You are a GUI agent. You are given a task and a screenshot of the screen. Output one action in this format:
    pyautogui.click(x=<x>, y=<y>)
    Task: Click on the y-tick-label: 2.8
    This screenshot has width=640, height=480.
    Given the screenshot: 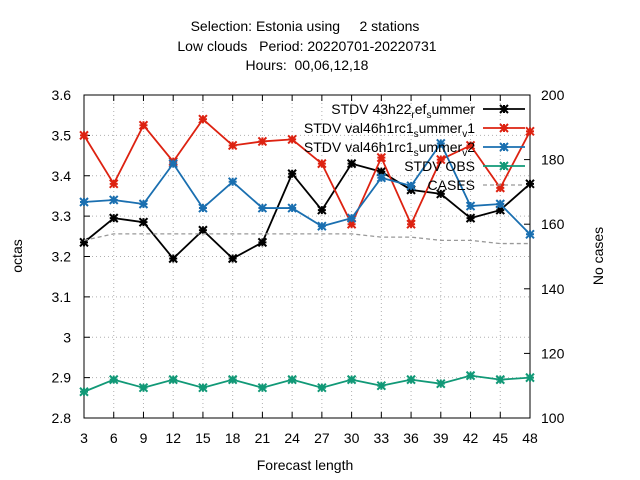 What is the action you would take?
    pyautogui.click(x=62, y=418)
    